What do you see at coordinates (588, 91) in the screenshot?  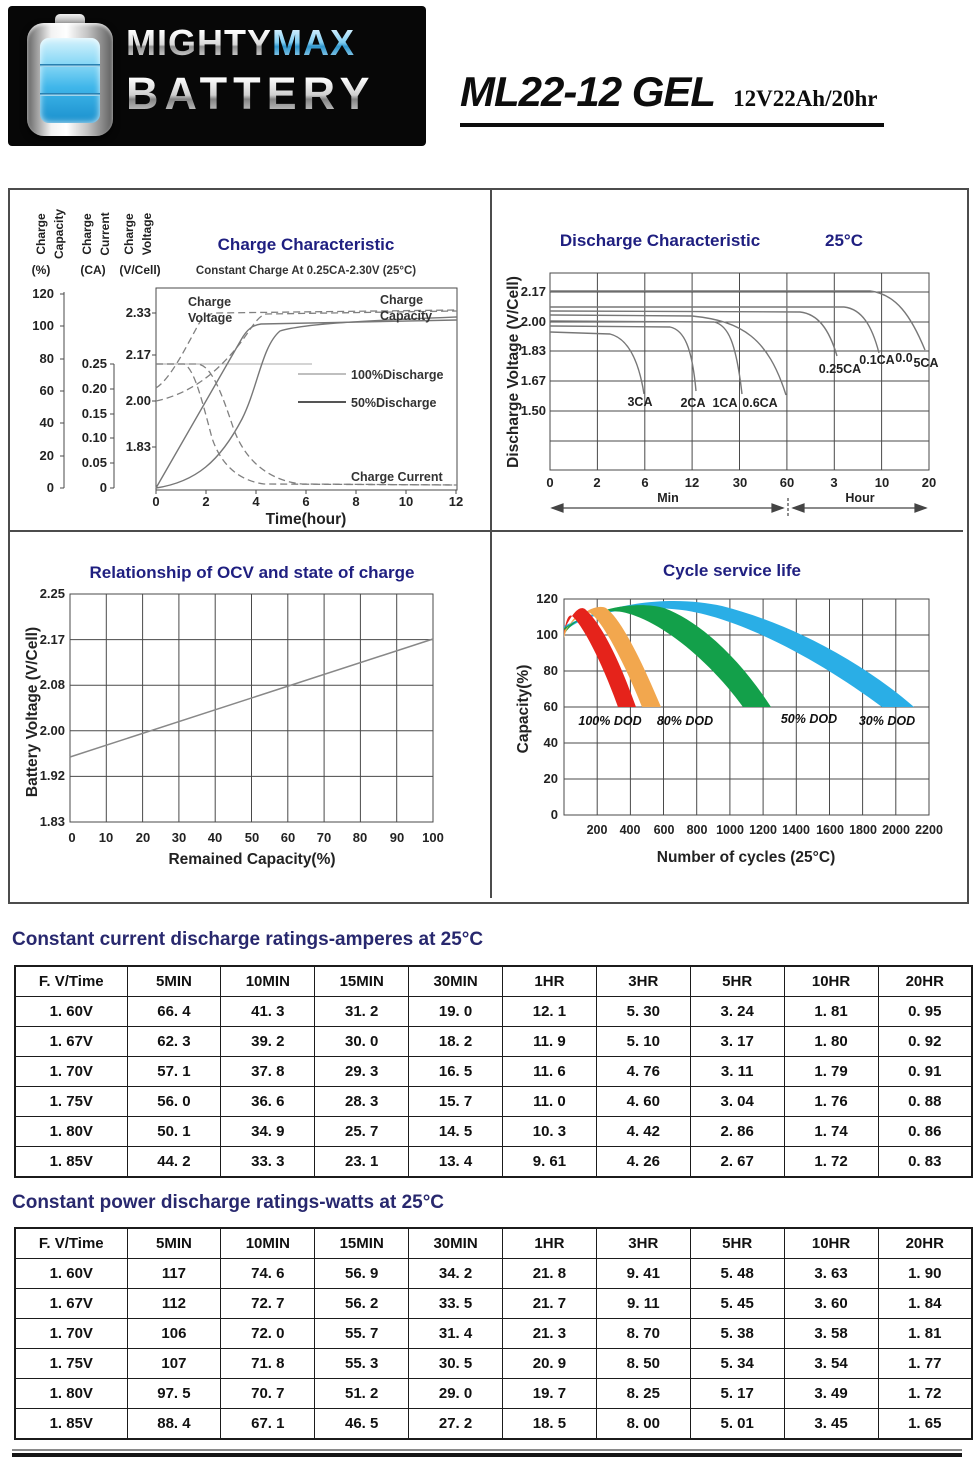 I see `model-number: ML22-12 GEL` at bounding box center [588, 91].